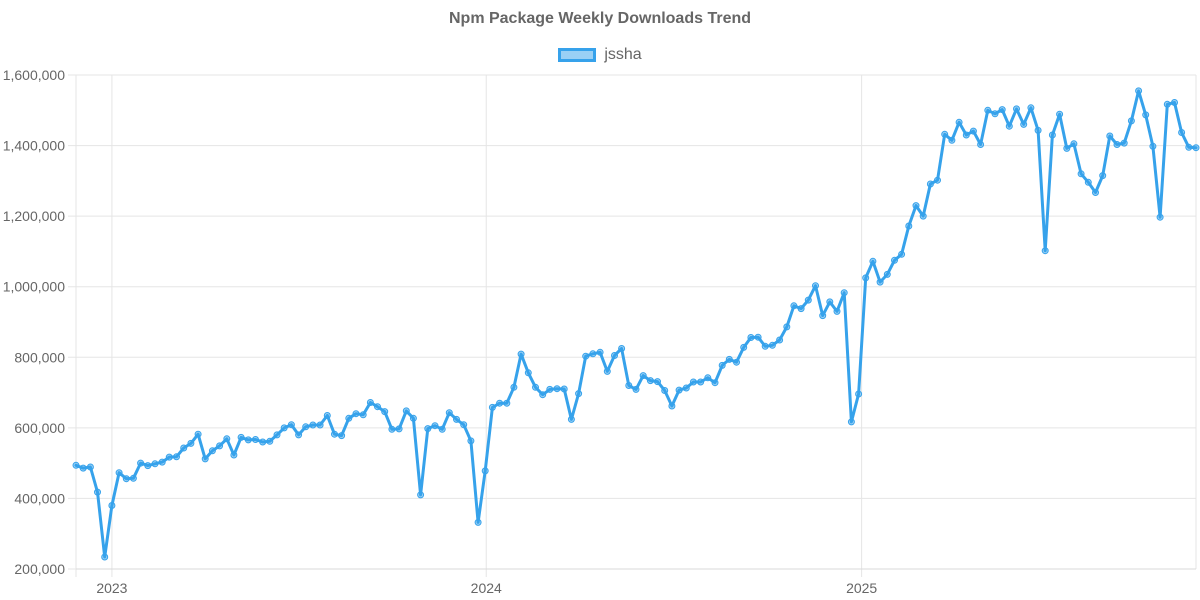 This screenshot has width=1200, height=600. Describe the element at coordinates (577, 55) in the screenshot. I see `legend-swatch` at that location.